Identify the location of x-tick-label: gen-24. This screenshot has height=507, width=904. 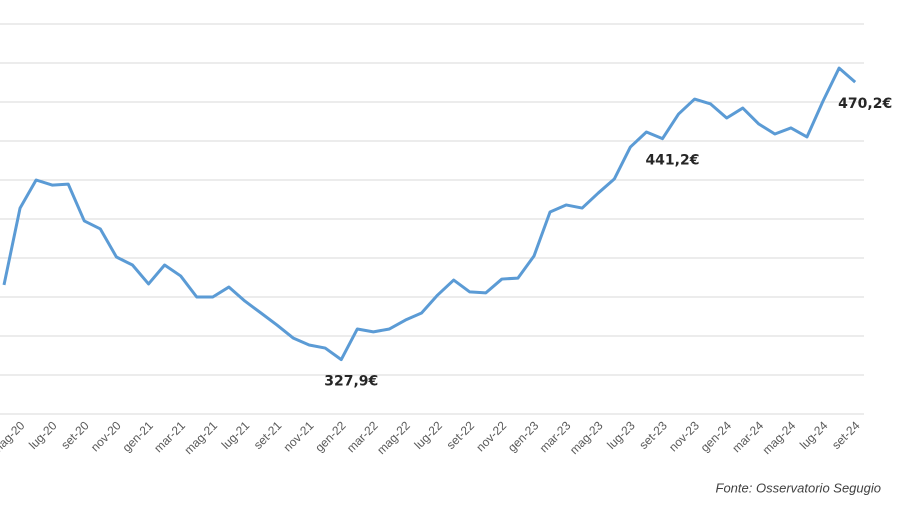
(716, 436).